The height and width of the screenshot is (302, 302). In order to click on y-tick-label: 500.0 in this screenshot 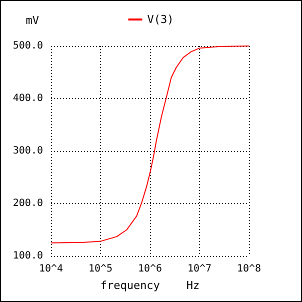, I will do `click(27, 46)`.